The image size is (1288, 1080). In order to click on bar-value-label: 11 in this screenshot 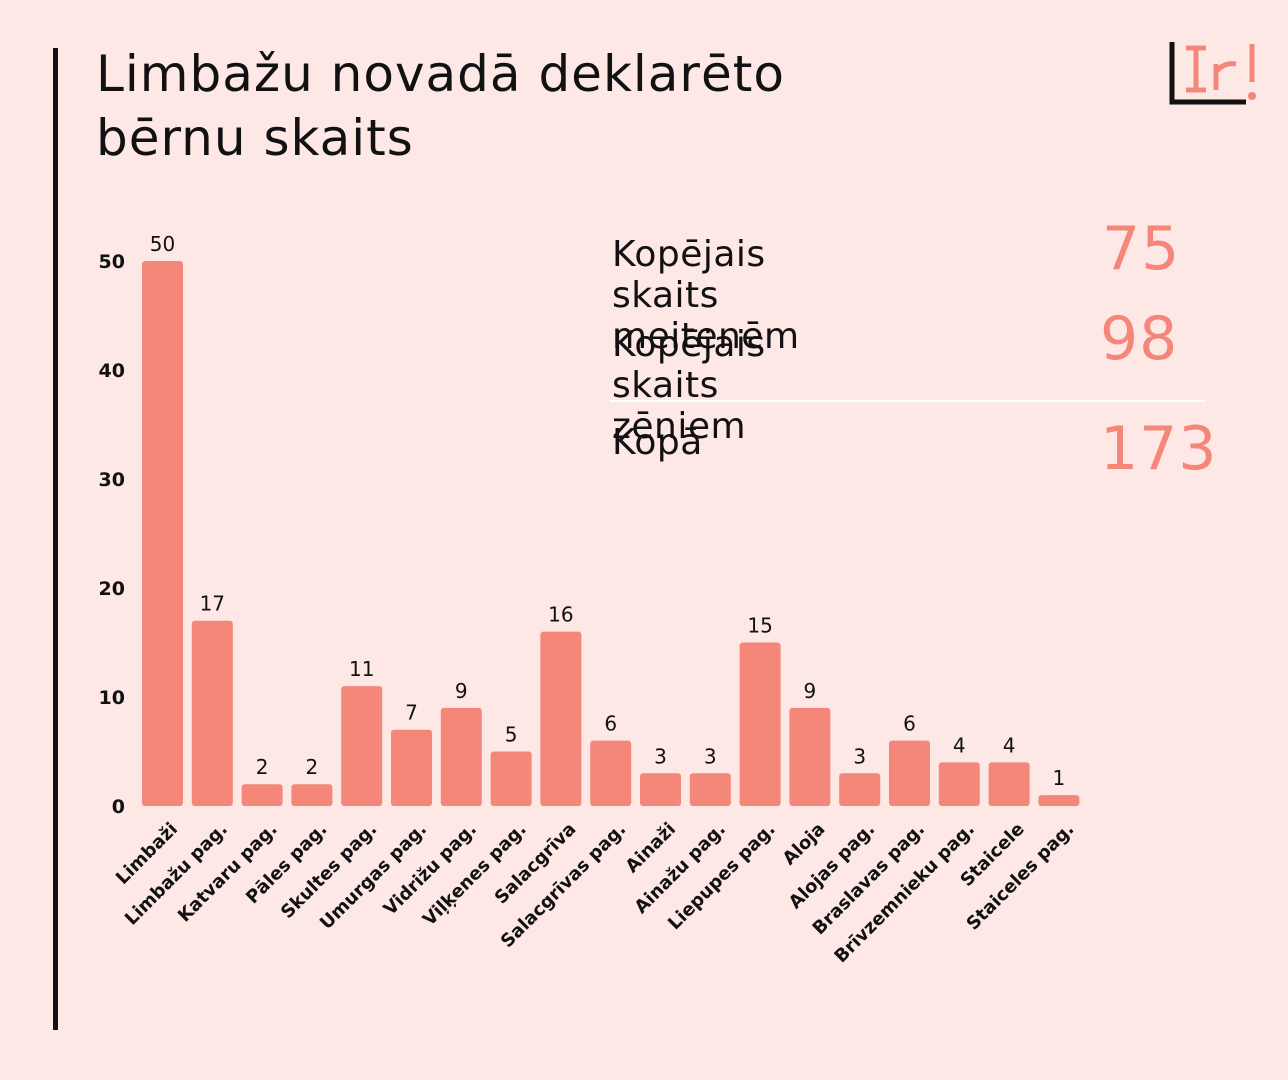, I will do `click(361, 669)`.